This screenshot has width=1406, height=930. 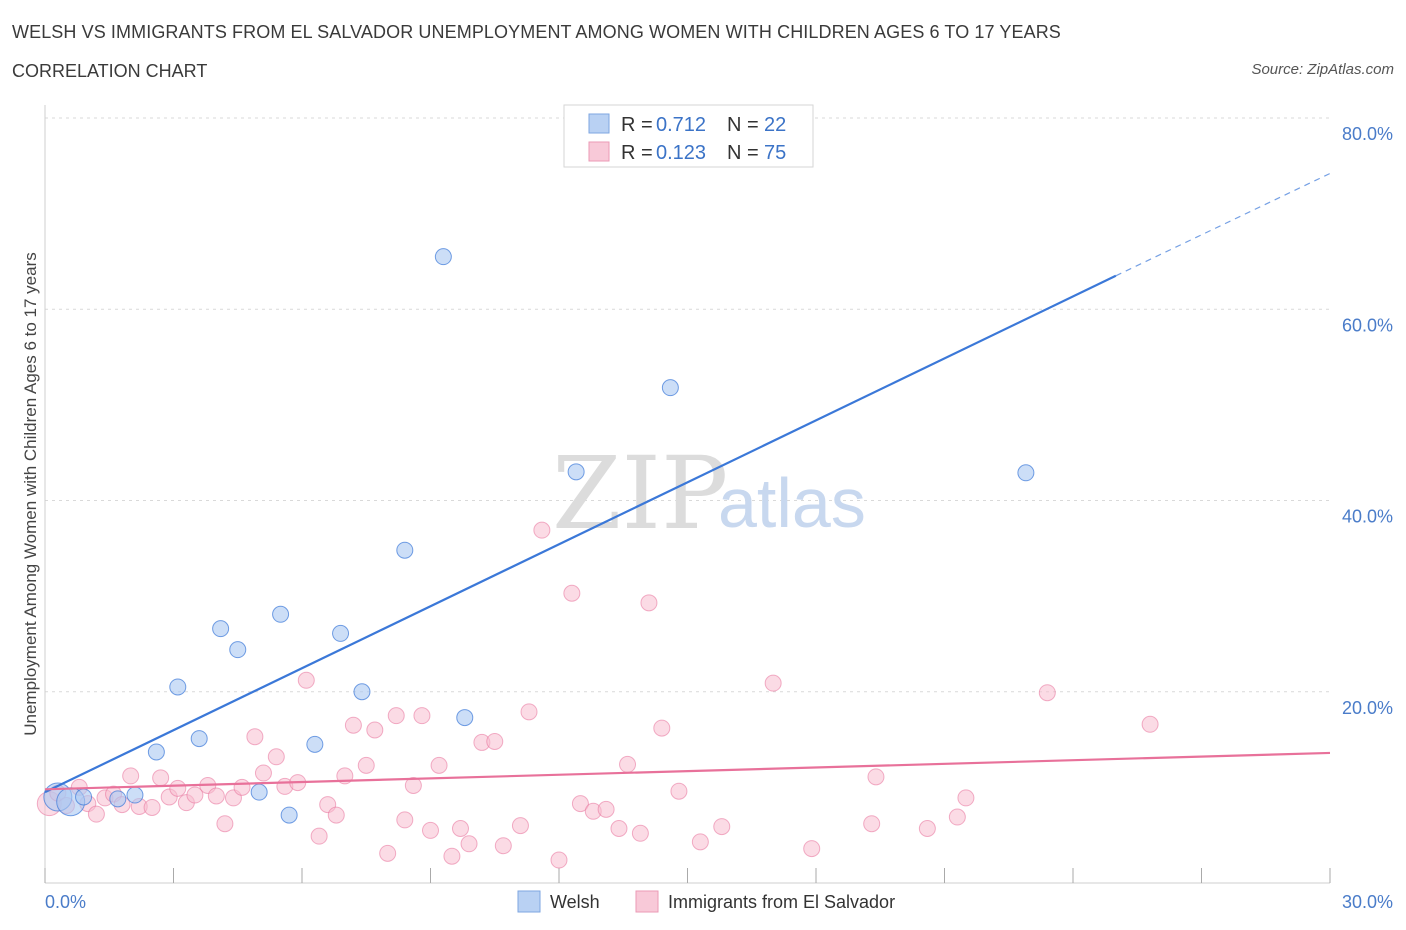 I want to click on legend-r-label-salvador: R =, so click(x=637, y=153).